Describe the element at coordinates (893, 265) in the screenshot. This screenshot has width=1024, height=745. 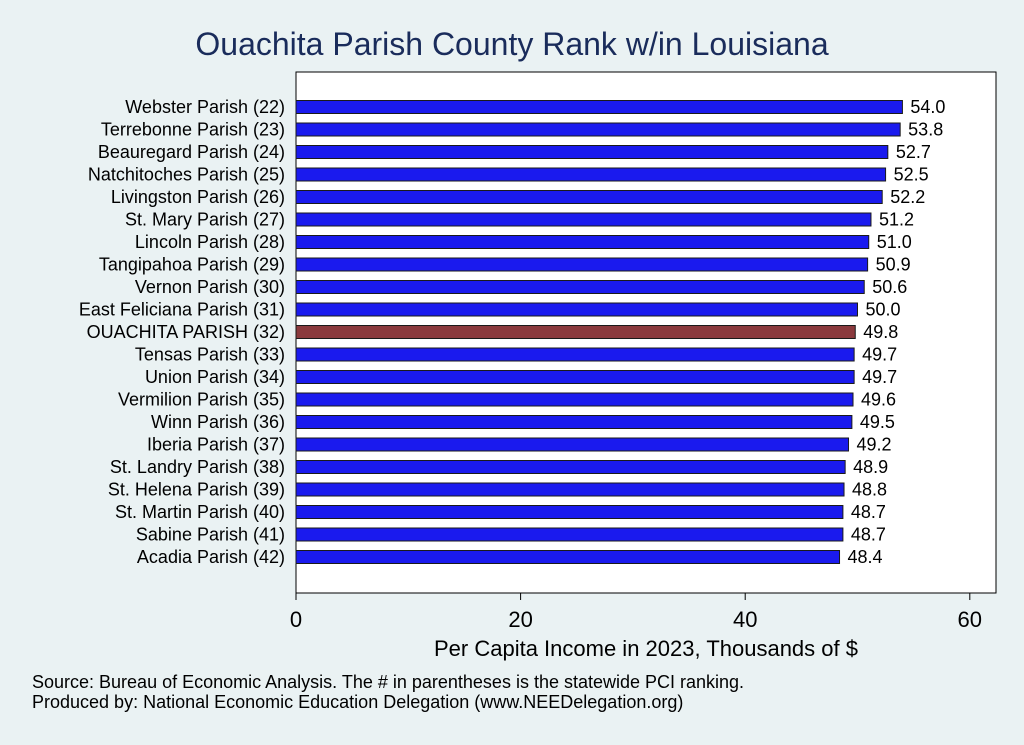
I see `value-label: 50.9` at that location.